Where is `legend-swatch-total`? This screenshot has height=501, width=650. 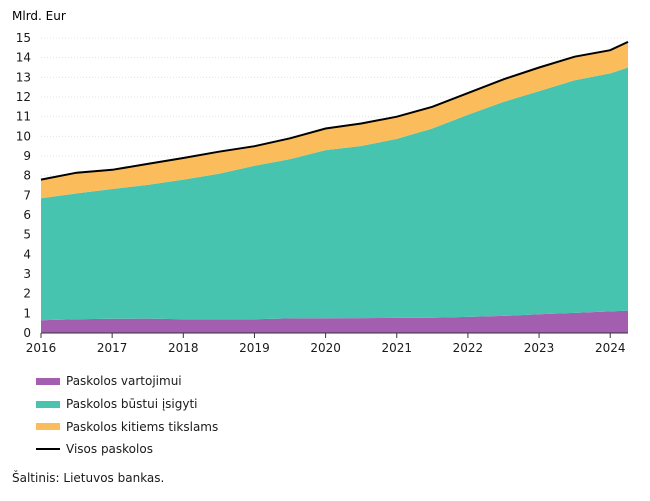
legend-swatch-total is located at coordinates (48, 449).